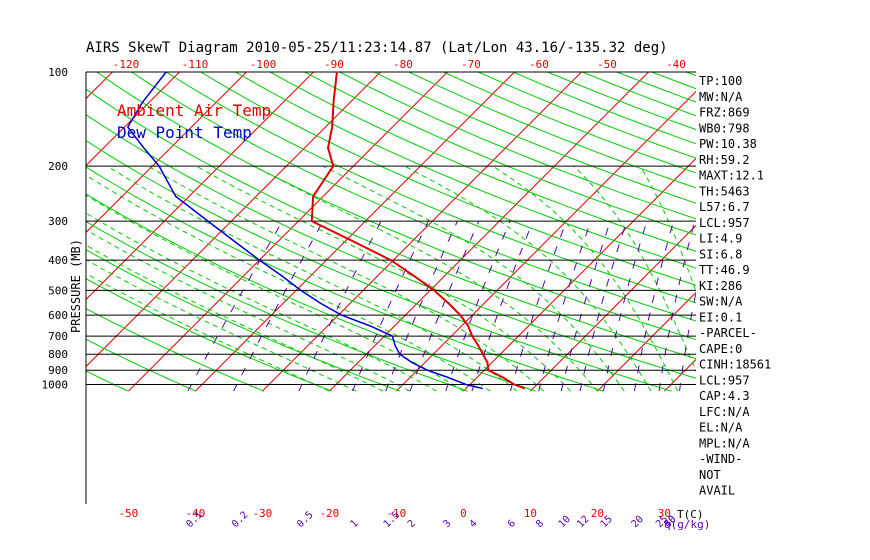 The image size is (870, 560). Describe the element at coordinates (720, 317) in the screenshot. I see `sounding-index: EI:0.1` at that location.